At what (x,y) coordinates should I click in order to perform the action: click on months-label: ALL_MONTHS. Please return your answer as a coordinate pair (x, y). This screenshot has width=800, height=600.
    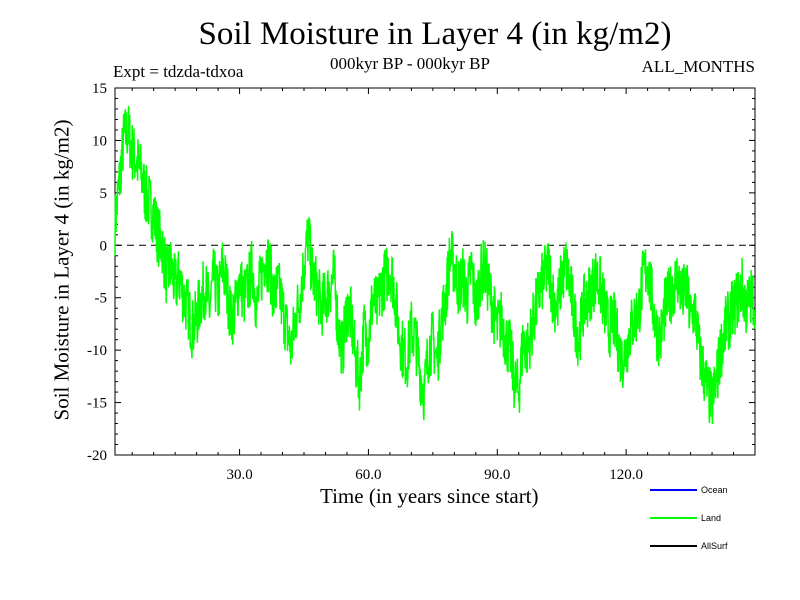
    Looking at the image, I should click on (698, 66).